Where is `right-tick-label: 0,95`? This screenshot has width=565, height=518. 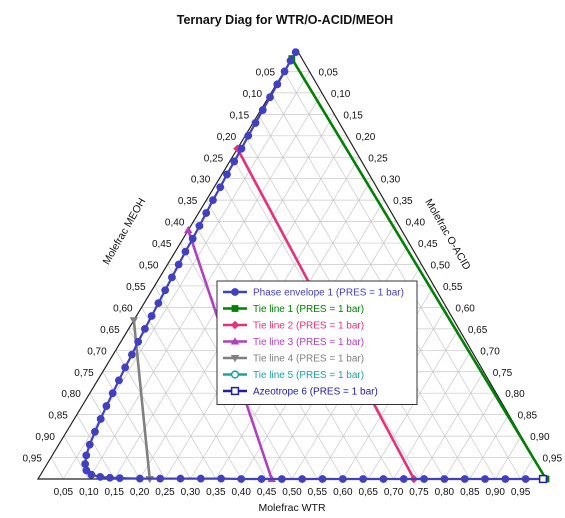 right-tick-label: 0,95 is located at coordinates (553, 459).